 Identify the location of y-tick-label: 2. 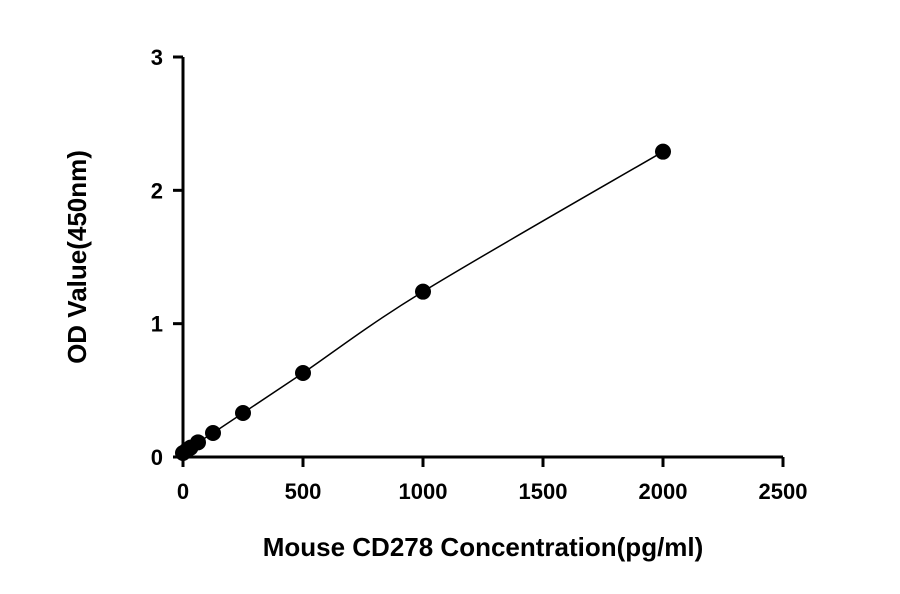
(157, 190).